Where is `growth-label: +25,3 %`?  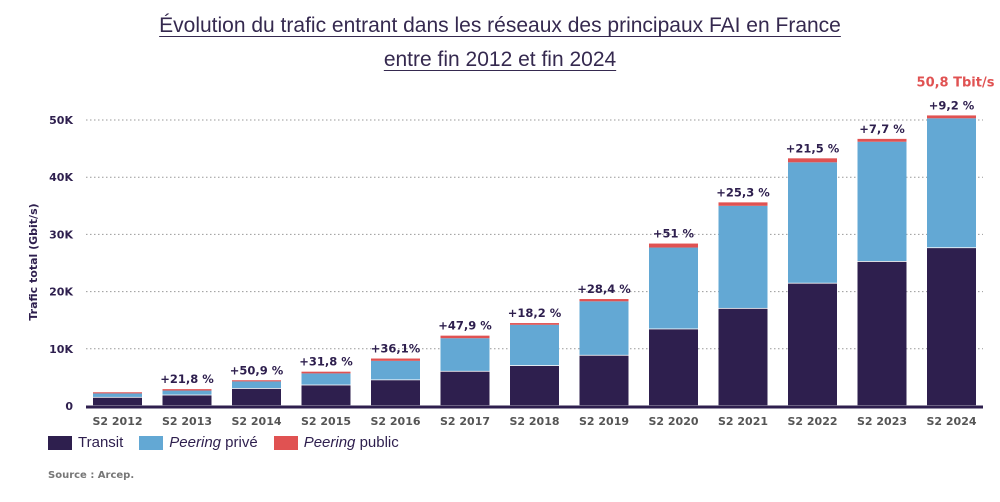 growth-label: +25,3 % is located at coordinates (743, 192).